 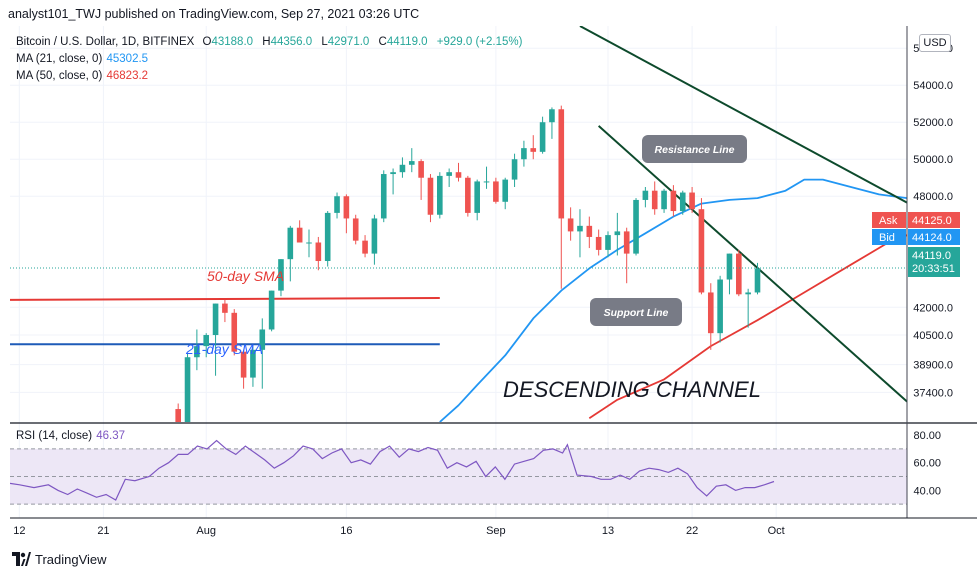 I want to click on resistance-label-box, so click(x=694, y=149).